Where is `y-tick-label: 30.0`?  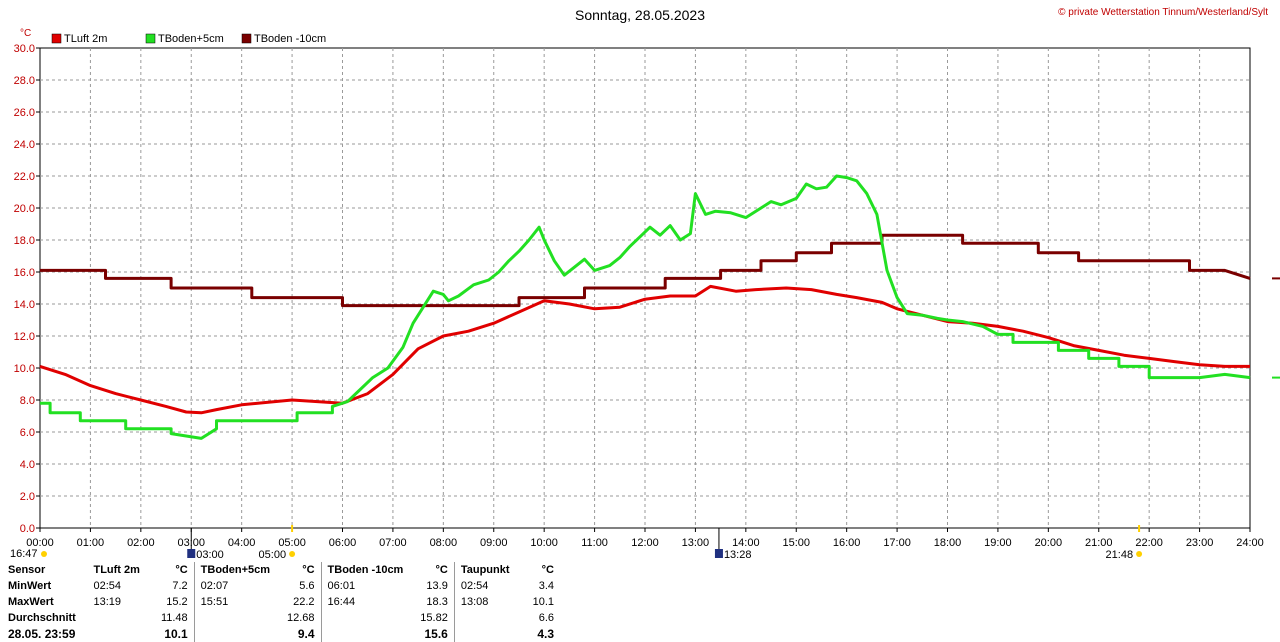 y-tick-label: 30.0 is located at coordinates (24, 49).